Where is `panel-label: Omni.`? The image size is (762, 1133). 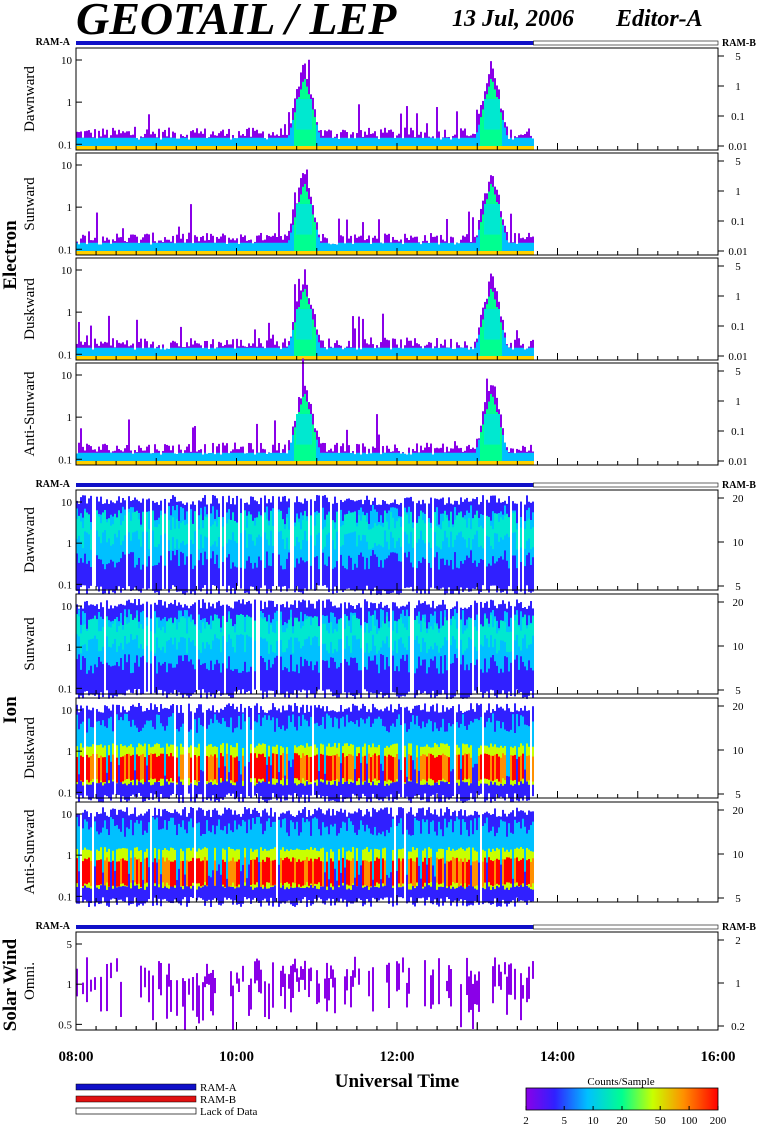 panel-label: Omni. is located at coordinates (30, 981).